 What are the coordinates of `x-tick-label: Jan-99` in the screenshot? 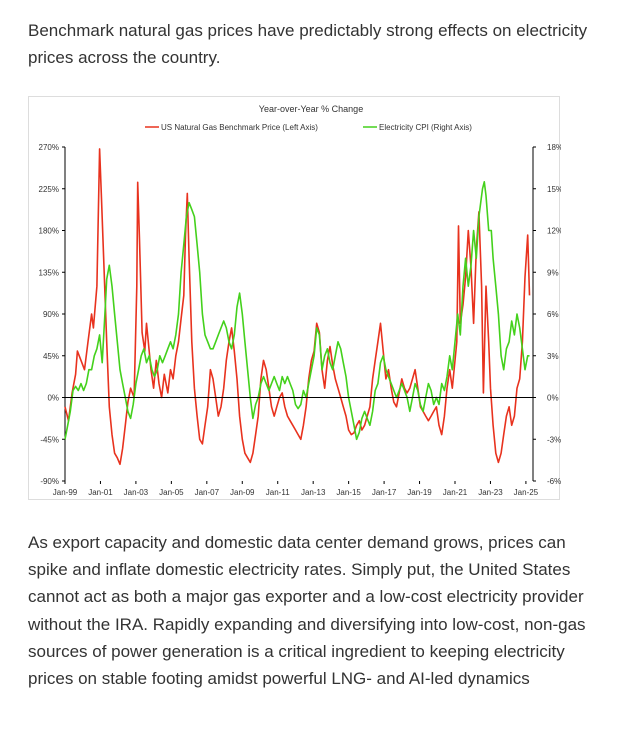 It's located at (65, 492).